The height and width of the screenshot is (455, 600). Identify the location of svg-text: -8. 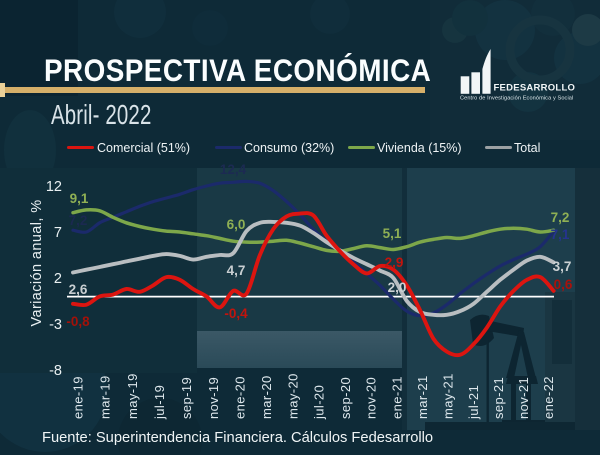
(55, 371).